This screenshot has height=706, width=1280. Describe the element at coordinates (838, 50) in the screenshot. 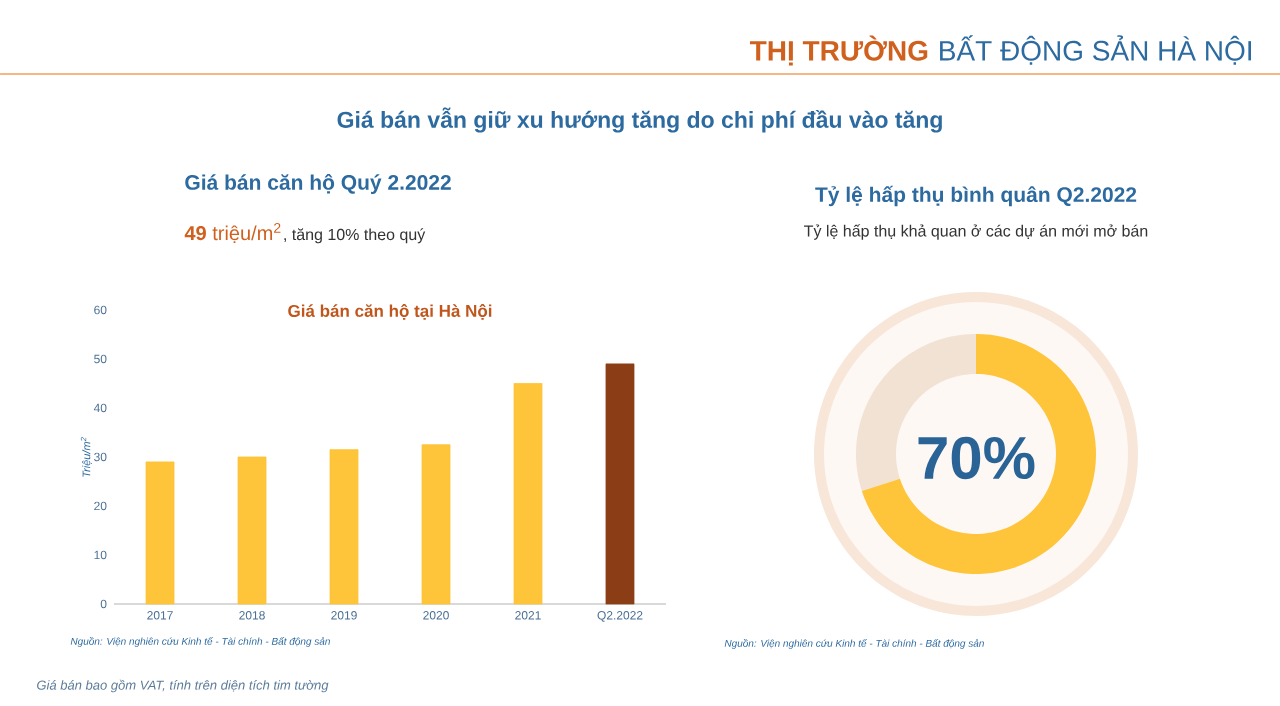

I see `text: THỊ TRƯỜNG` at that location.